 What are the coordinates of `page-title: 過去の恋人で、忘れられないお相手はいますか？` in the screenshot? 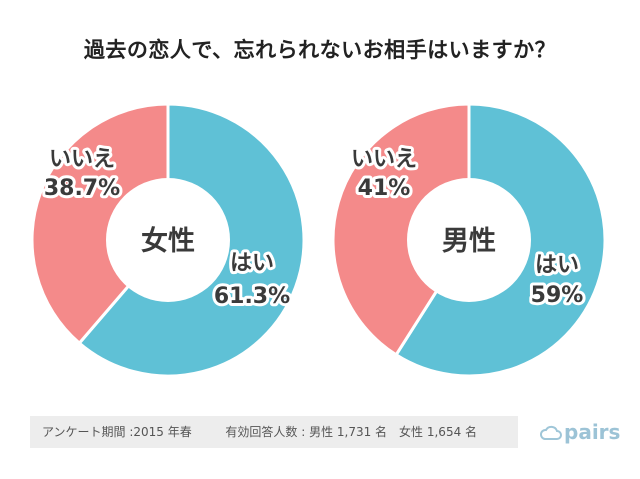 It's located at (320, 50).